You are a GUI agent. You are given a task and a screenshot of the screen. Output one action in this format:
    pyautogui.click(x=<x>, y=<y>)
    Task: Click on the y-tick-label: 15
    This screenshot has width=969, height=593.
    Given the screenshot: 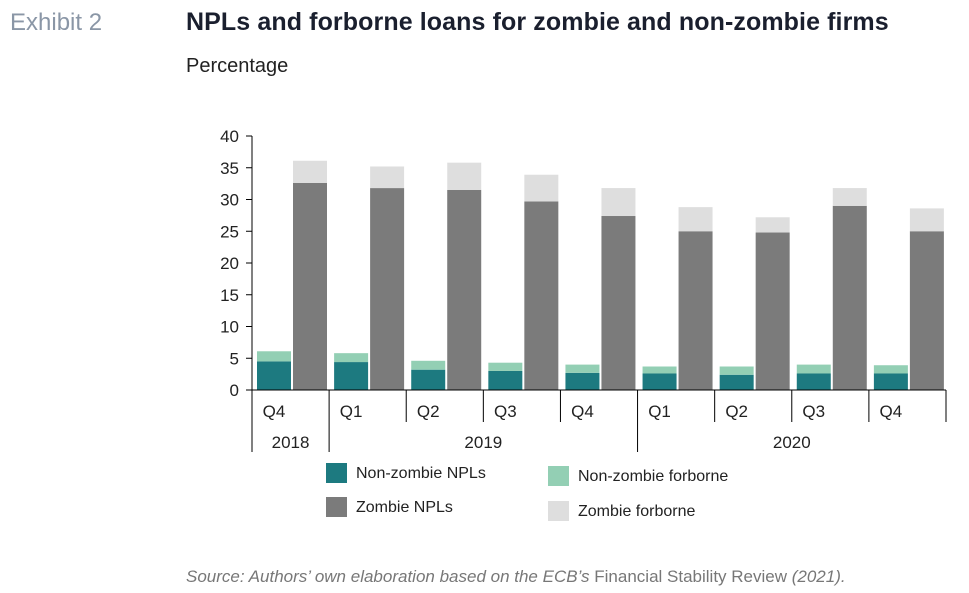 What is the action you would take?
    pyautogui.click(x=229, y=295)
    